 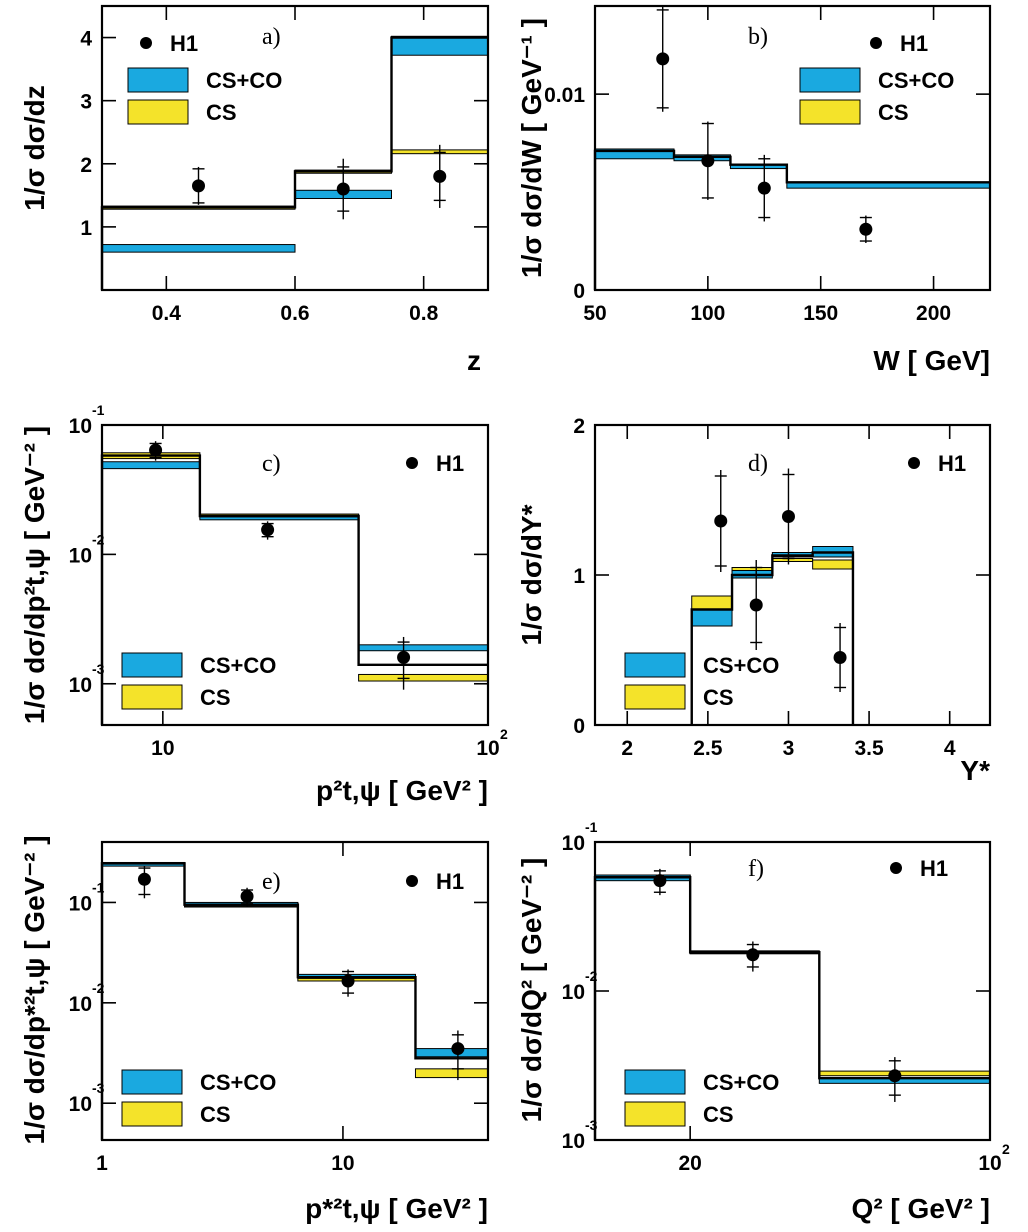 What do you see at coordinates (474, 360) in the screenshot?
I see `x-axis-label: z` at bounding box center [474, 360].